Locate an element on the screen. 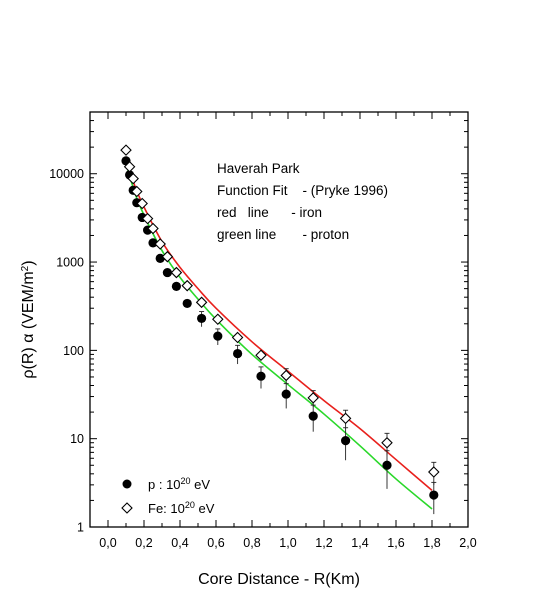 The height and width of the screenshot is (595, 540). annotation-line: Haverah Park is located at coordinates (258, 168).